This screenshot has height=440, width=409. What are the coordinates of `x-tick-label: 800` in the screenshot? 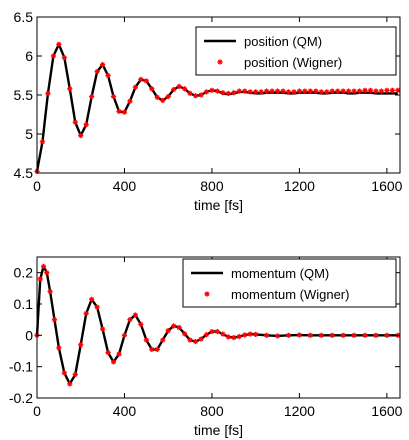 It's located at (212, 186).